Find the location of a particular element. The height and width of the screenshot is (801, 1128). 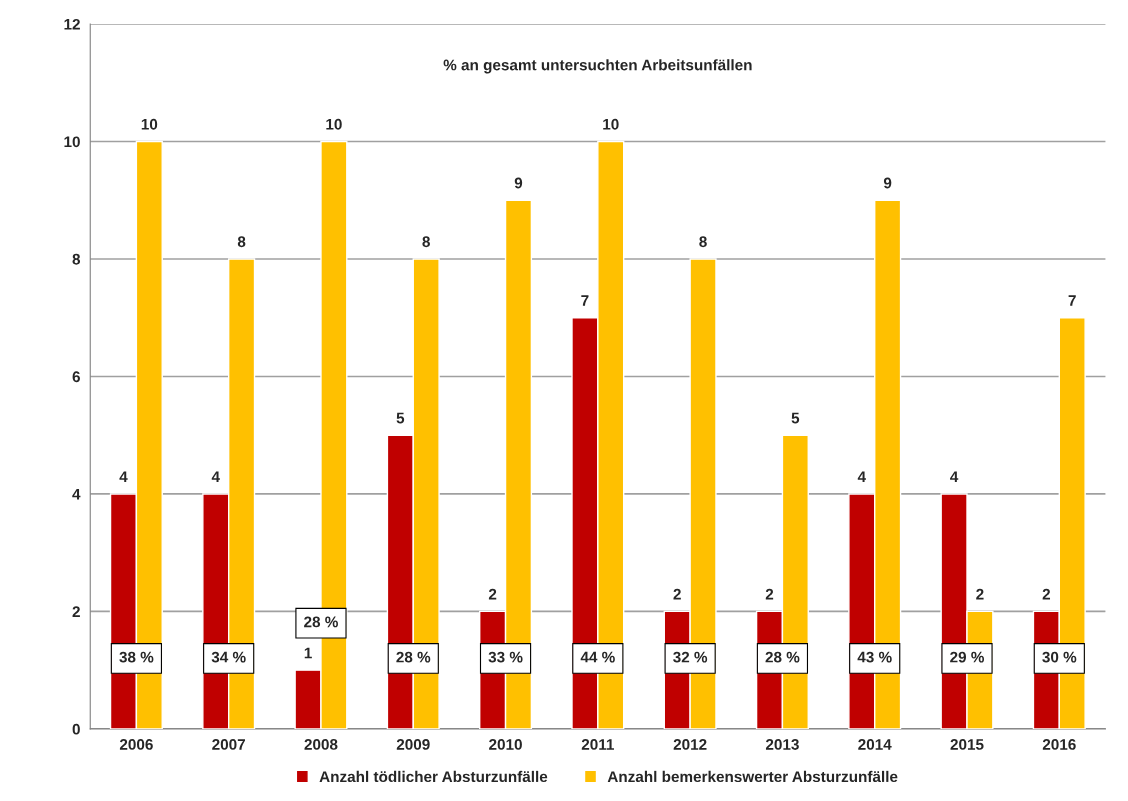

x-tick-label: 2010 is located at coordinates (505, 744).